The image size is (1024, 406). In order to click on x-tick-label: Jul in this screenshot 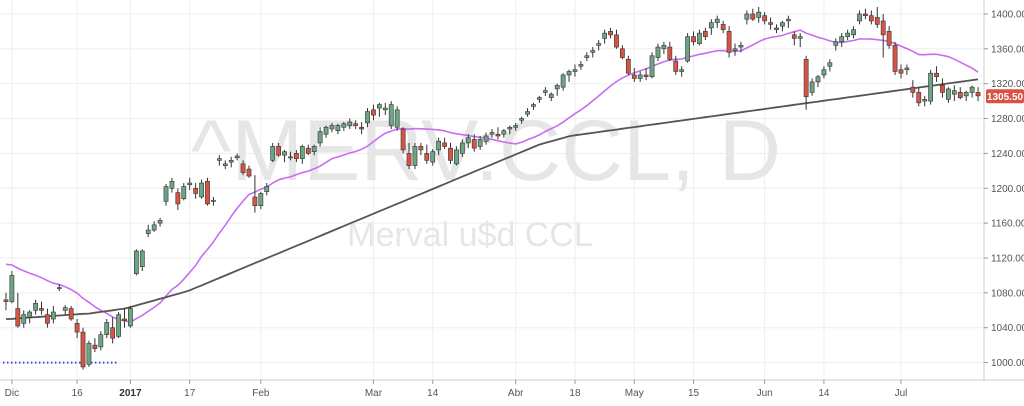, I will do `click(901, 393)`.